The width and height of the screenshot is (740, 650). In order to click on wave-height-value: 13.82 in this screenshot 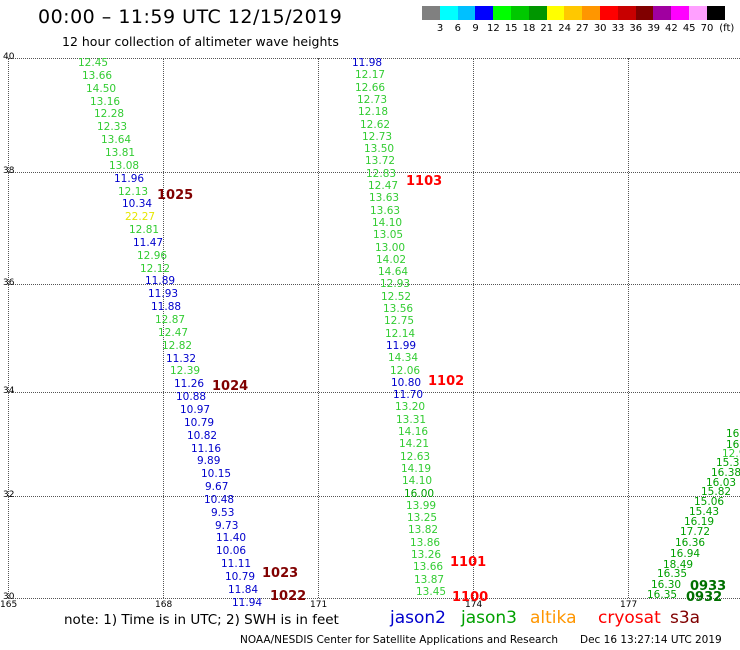, I will do `click(423, 530)`.